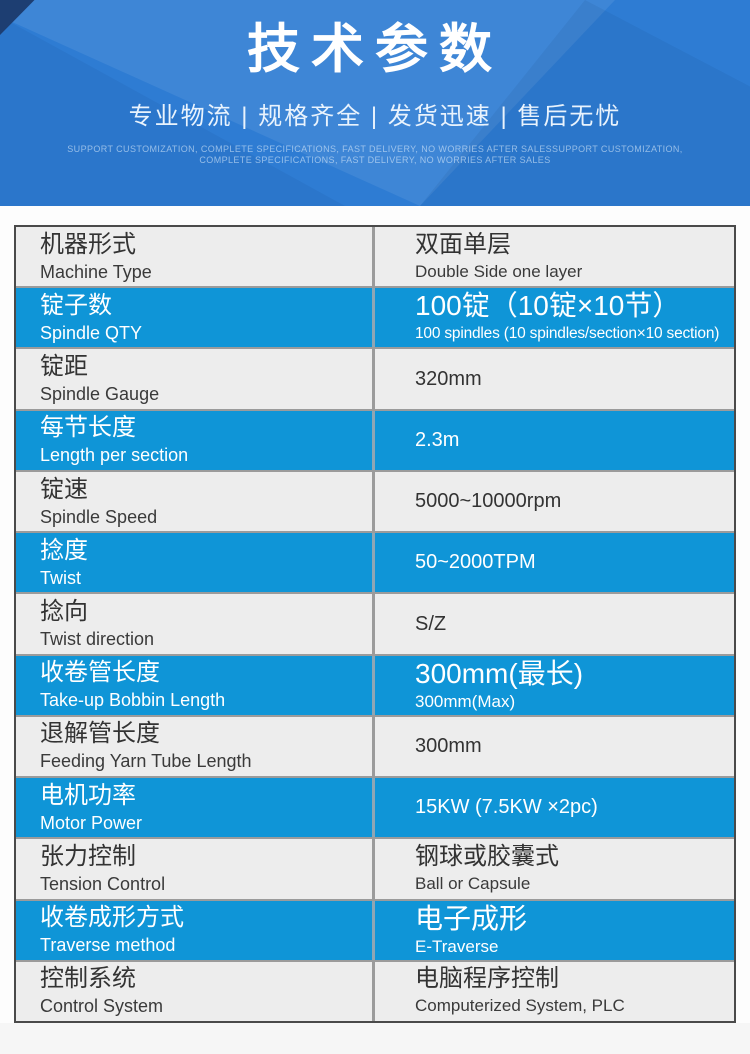 The height and width of the screenshot is (1054, 750). What do you see at coordinates (112, 918) in the screenshot?
I see `row-label-zh: 收卷成形方式` at bounding box center [112, 918].